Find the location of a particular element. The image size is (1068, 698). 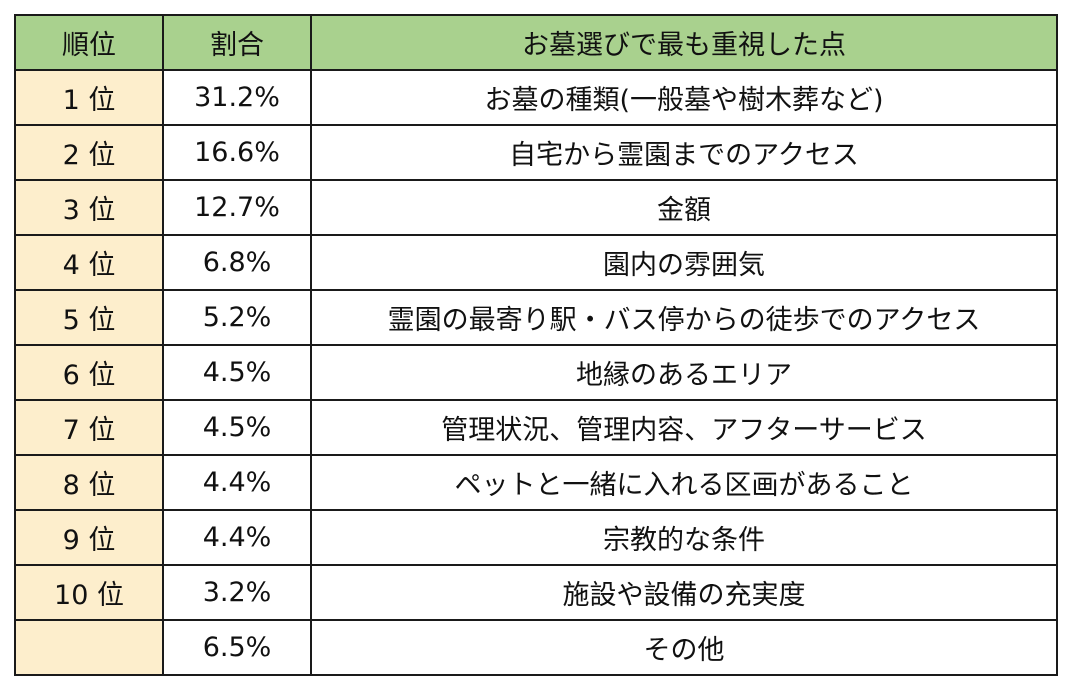

header-rank: 順位 is located at coordinates (89, 42).